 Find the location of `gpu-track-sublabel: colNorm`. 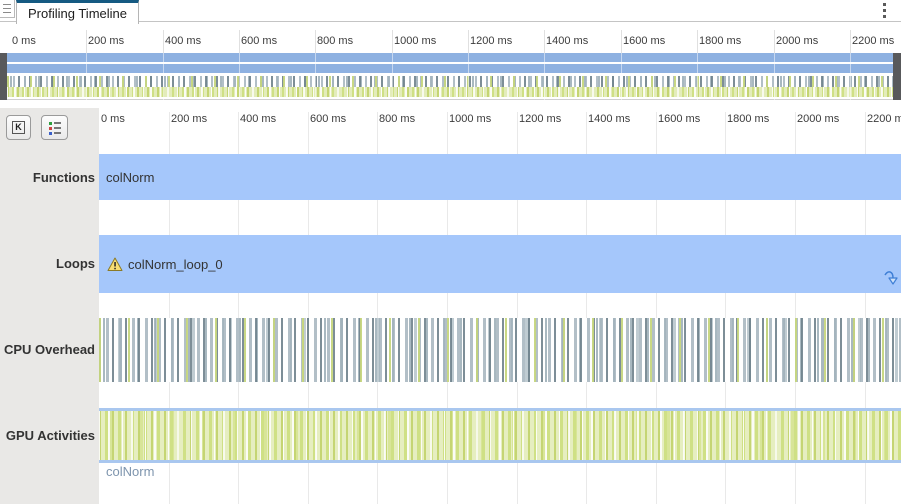

gpu-track-sublabel: colNorm is located at coordinates (130, 471).